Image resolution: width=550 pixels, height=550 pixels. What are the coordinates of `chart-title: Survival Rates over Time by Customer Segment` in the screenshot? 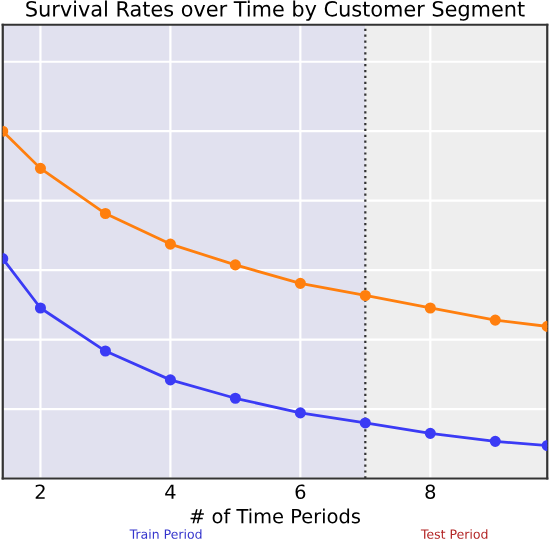 It's located at (275, 10).